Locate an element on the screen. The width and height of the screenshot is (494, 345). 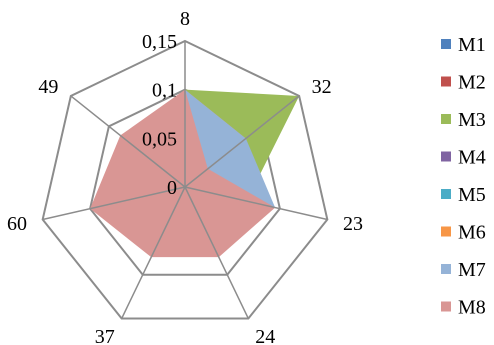
legend-swatch-m7 is located at coordinates (446, 269).